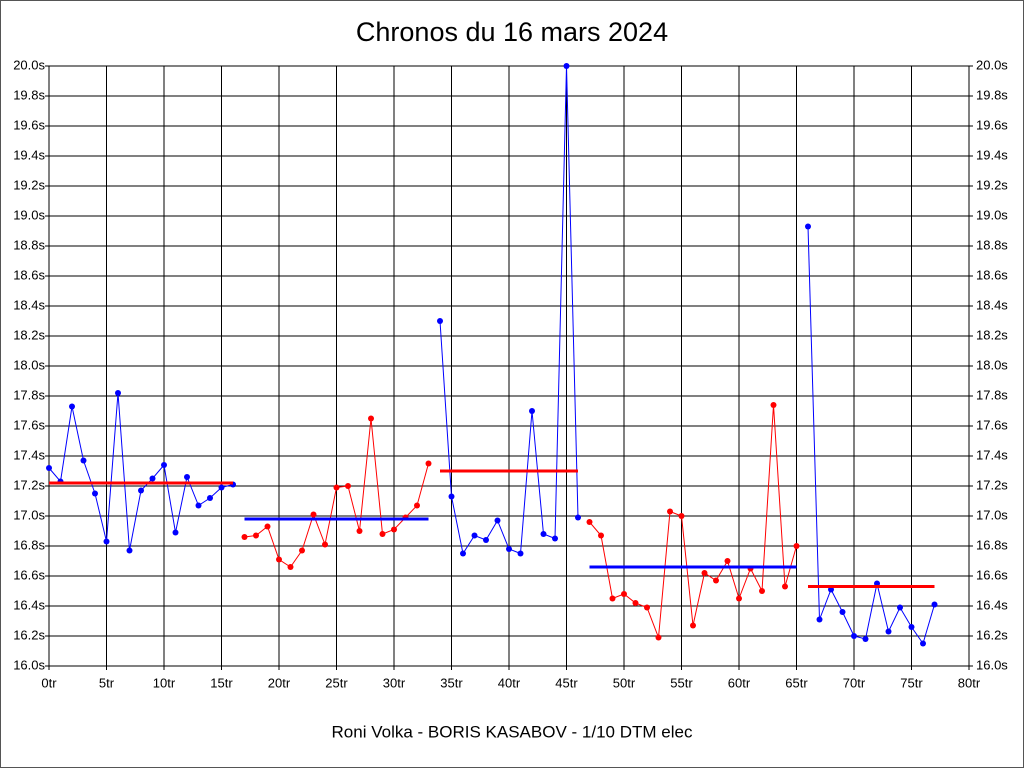  Describe the element at coordinates (29, 124) in the screenshot. I see `y-tick-label: 19.6s` at that location.